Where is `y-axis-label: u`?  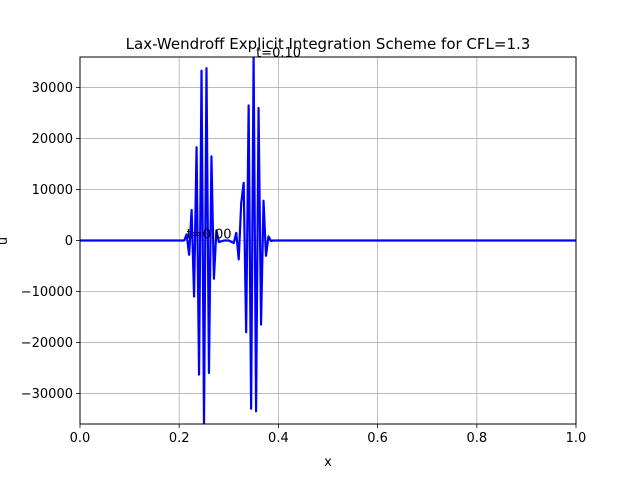 y-axis-label: u is located at coordinates (5, 241).